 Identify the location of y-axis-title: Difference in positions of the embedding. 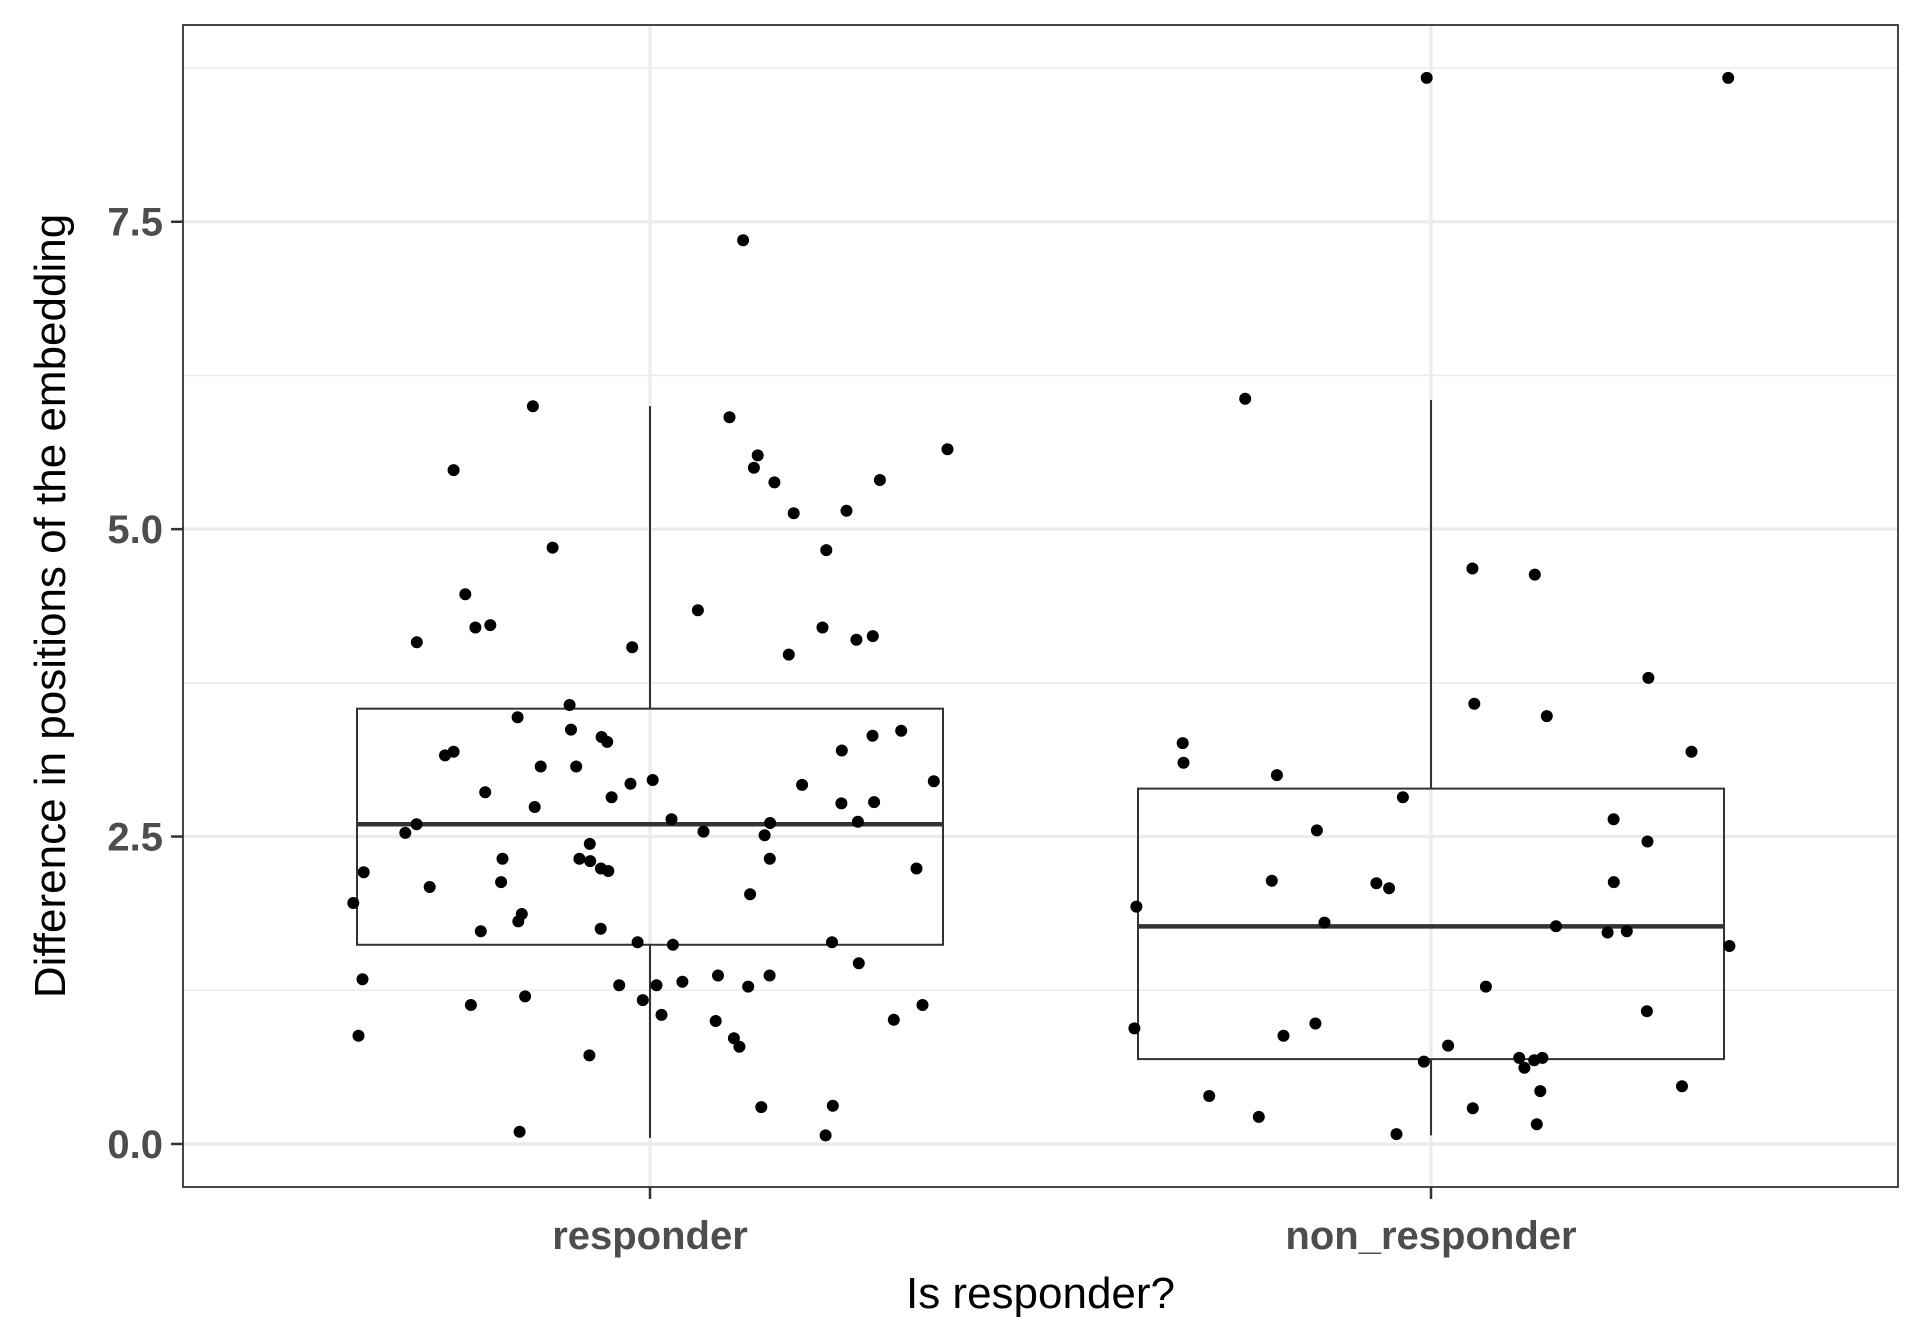
(50, 606).